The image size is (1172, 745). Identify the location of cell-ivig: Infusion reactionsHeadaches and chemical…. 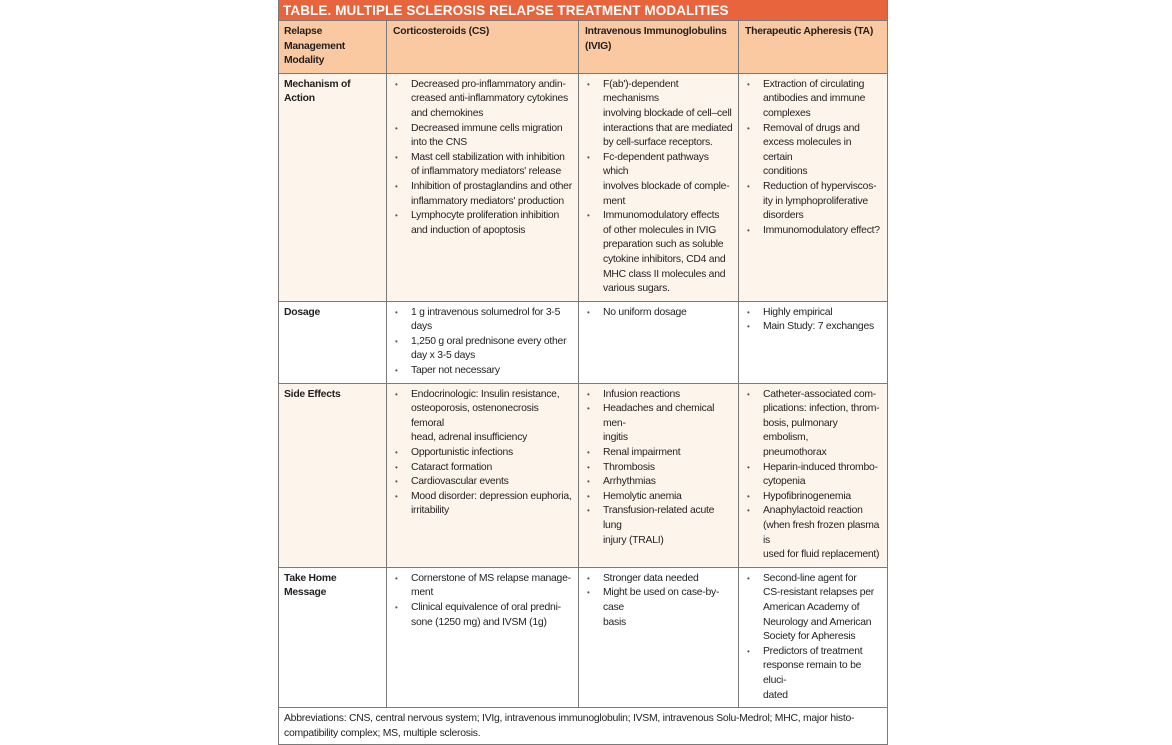
(658, 475).